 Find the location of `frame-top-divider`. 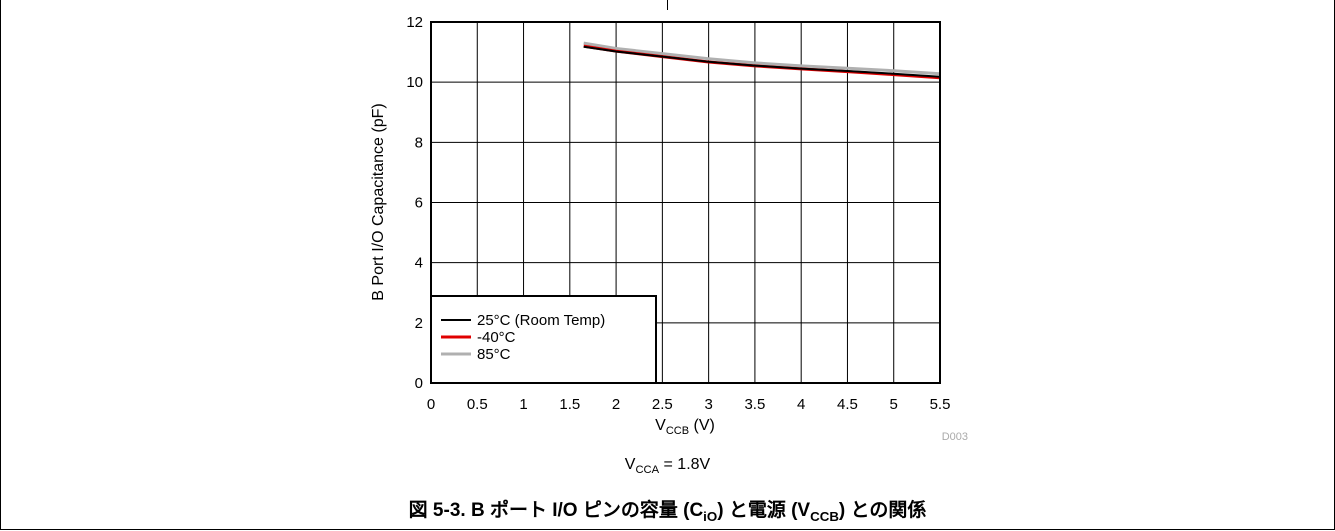

frame-top-divider is located at coordinates (667, 5).